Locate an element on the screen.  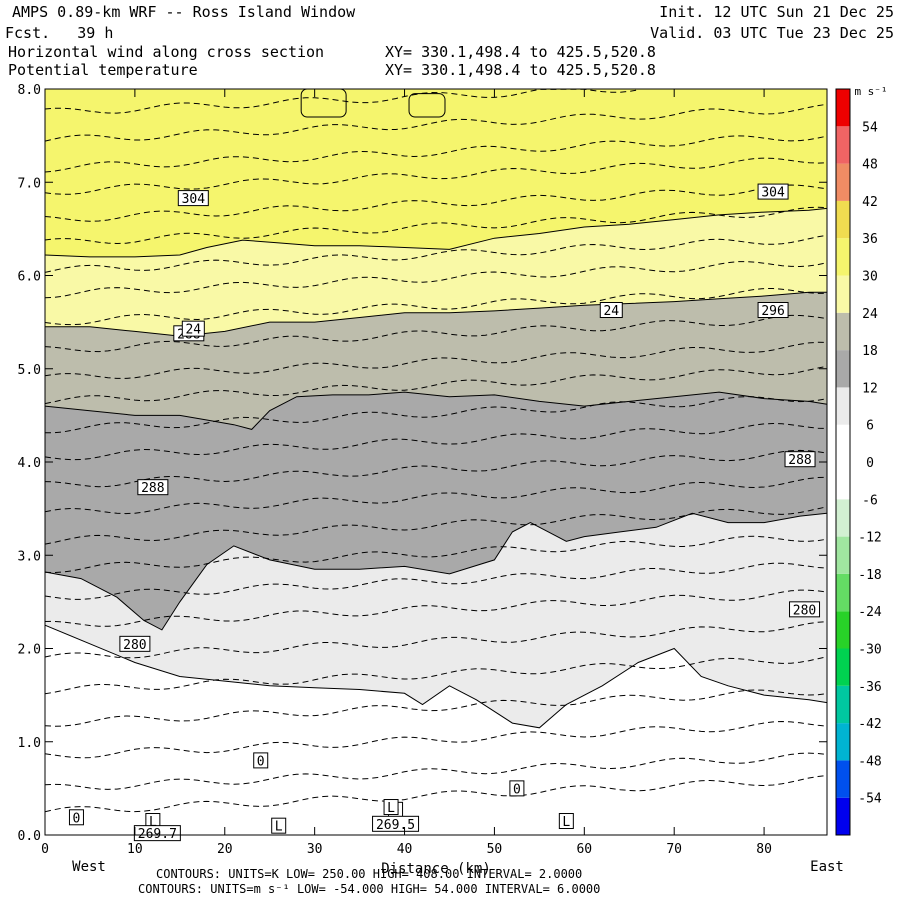
colorbar-frame is located at coordinates (843, 462).